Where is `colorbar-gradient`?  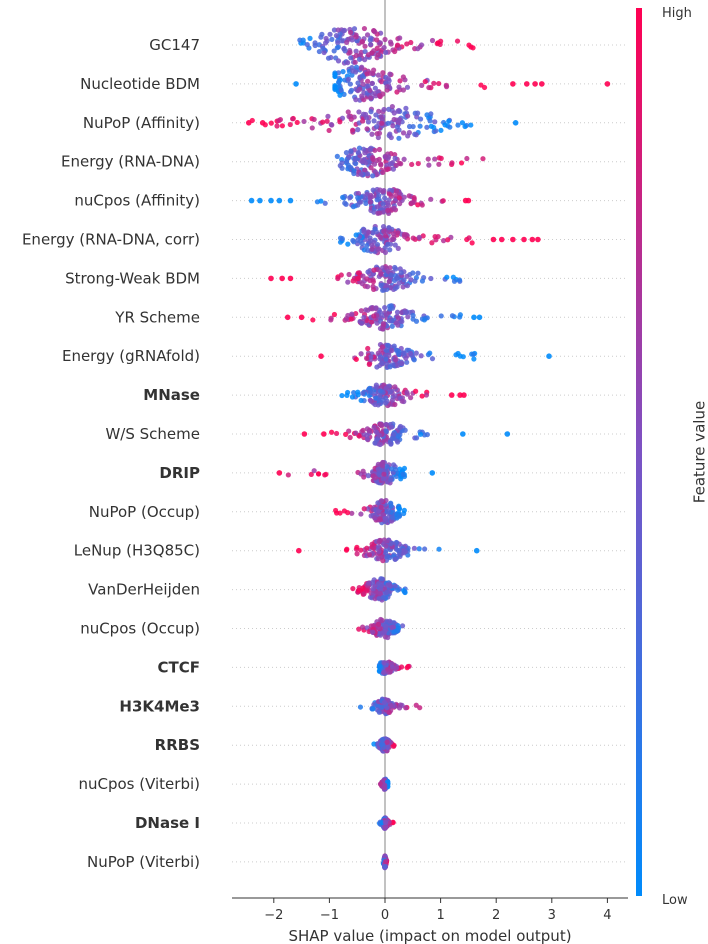
colorbar-gradient is located at coordinates (639, 452).